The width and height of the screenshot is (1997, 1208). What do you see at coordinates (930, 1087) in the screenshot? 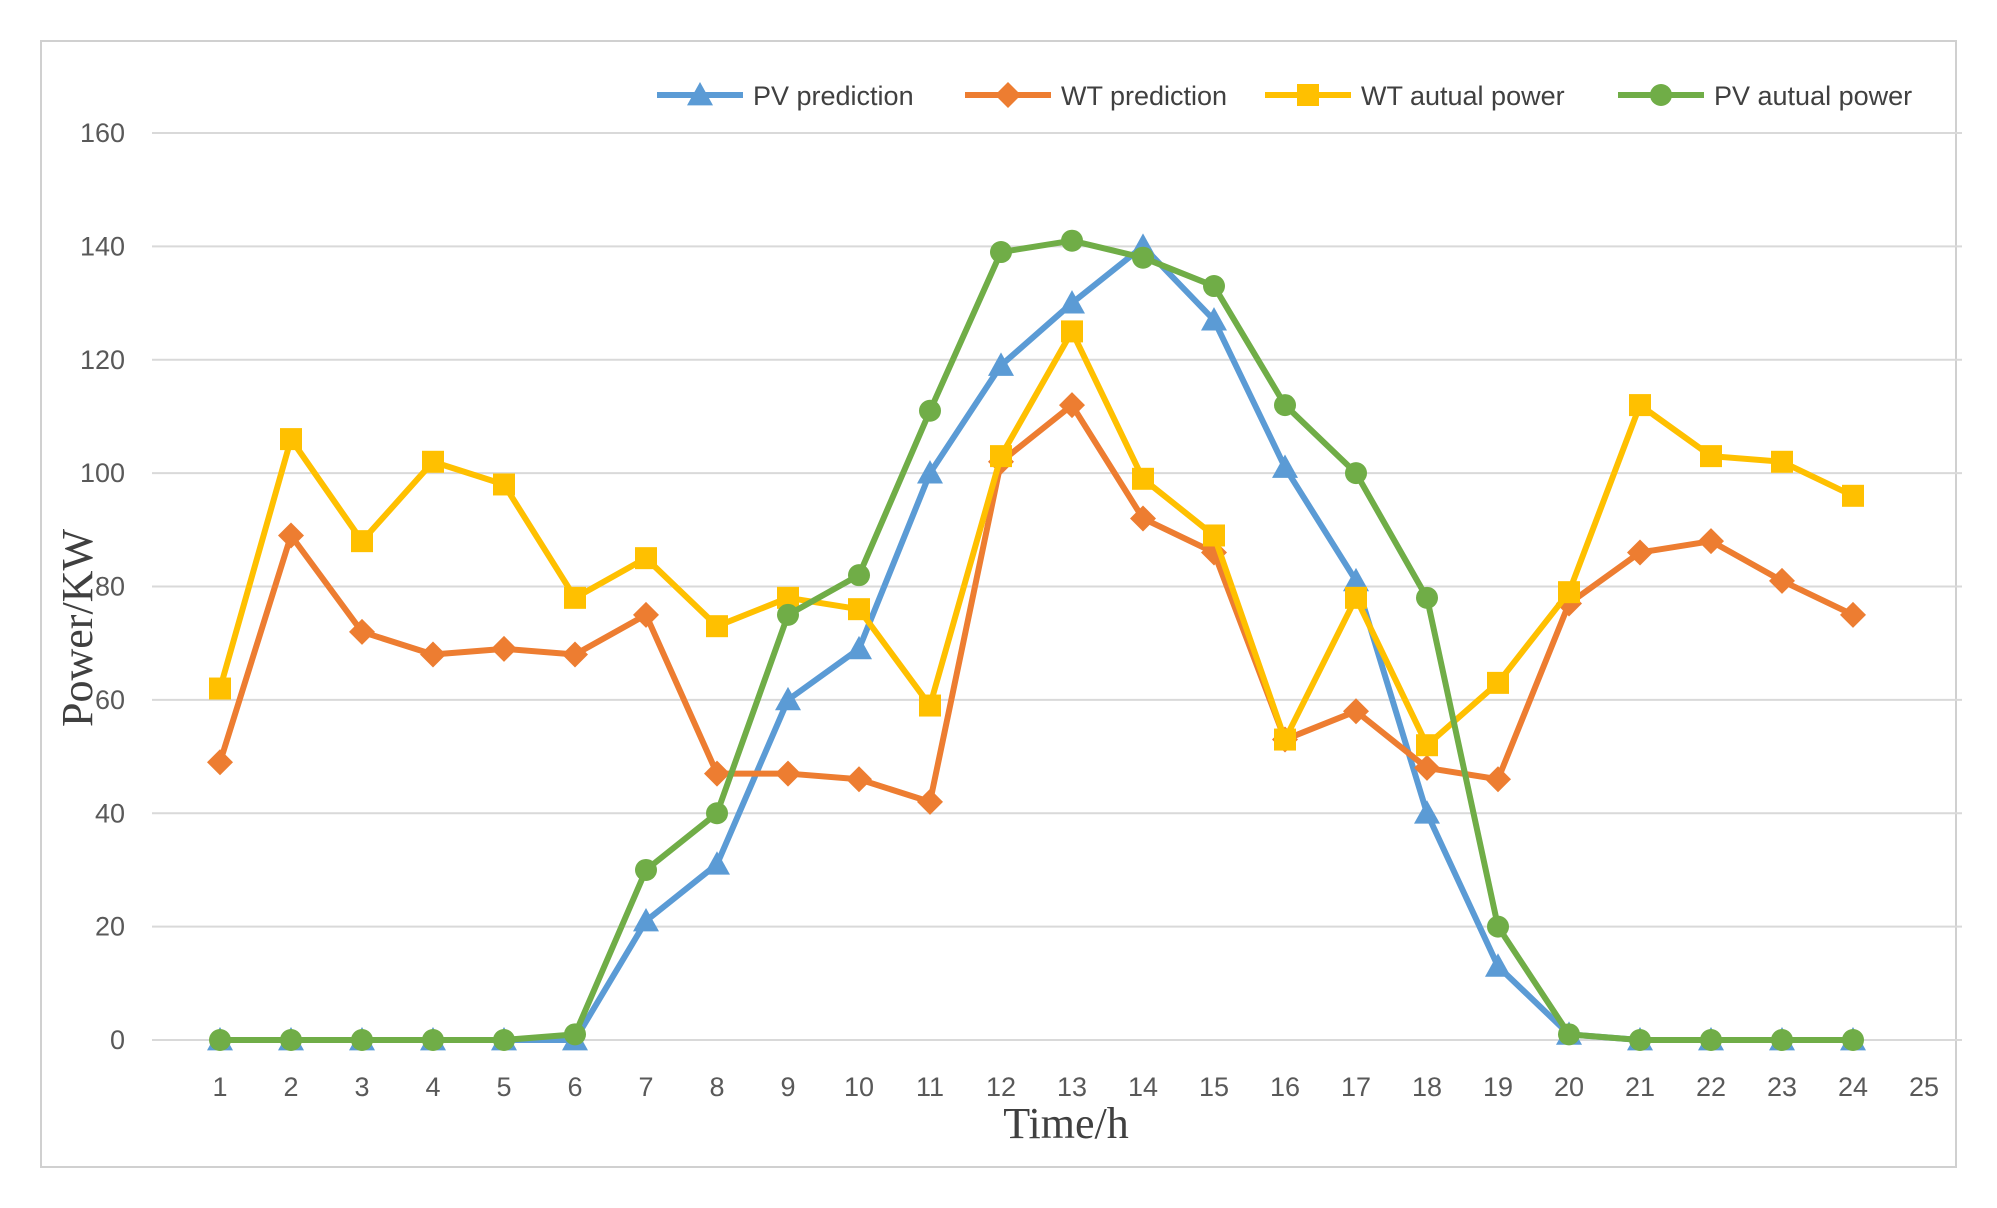
I see `x-tick-label: 11` at bounding box center [930, 1087].